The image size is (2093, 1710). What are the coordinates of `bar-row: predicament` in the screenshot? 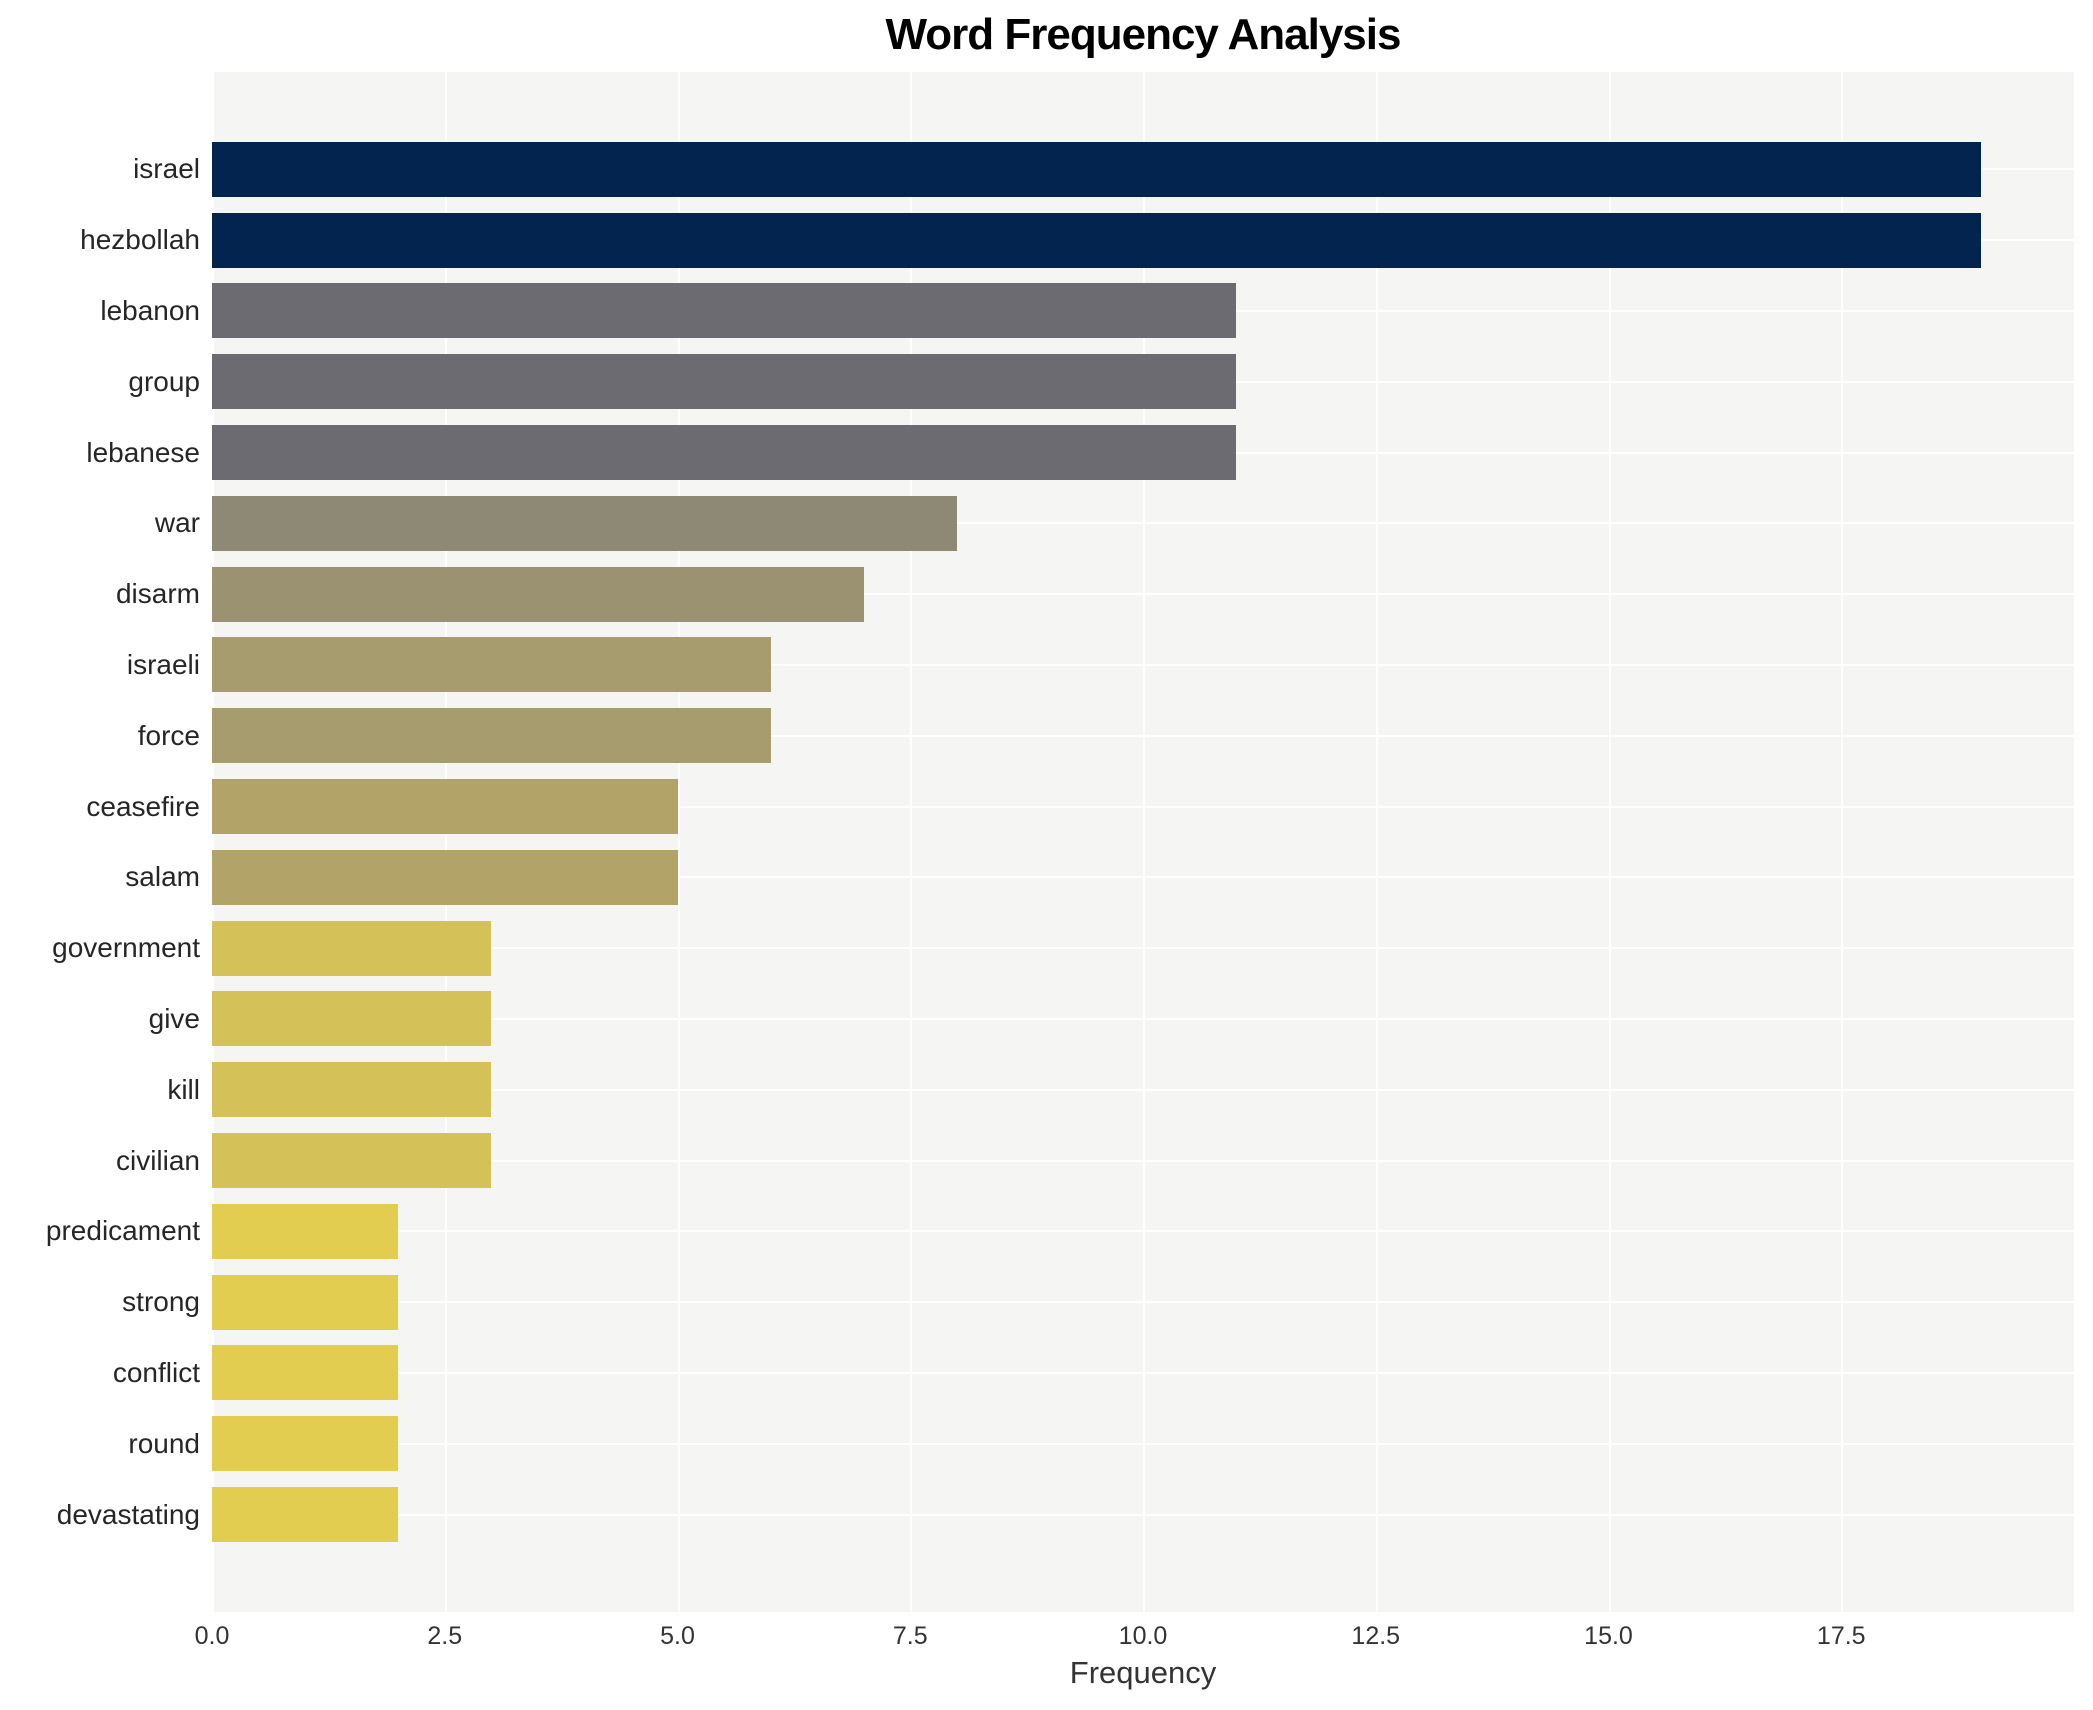 It's located at (1046, 1231).